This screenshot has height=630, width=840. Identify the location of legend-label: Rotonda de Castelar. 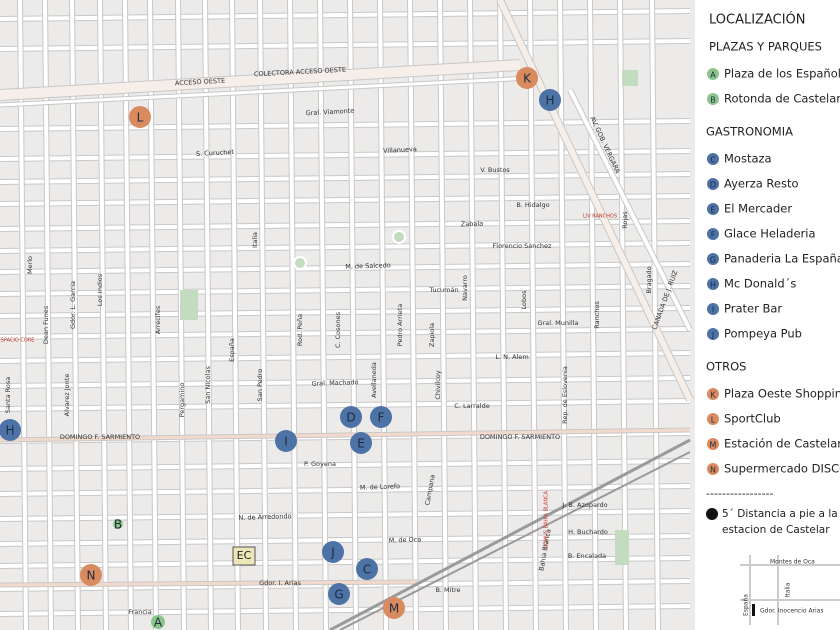
(782, 99).